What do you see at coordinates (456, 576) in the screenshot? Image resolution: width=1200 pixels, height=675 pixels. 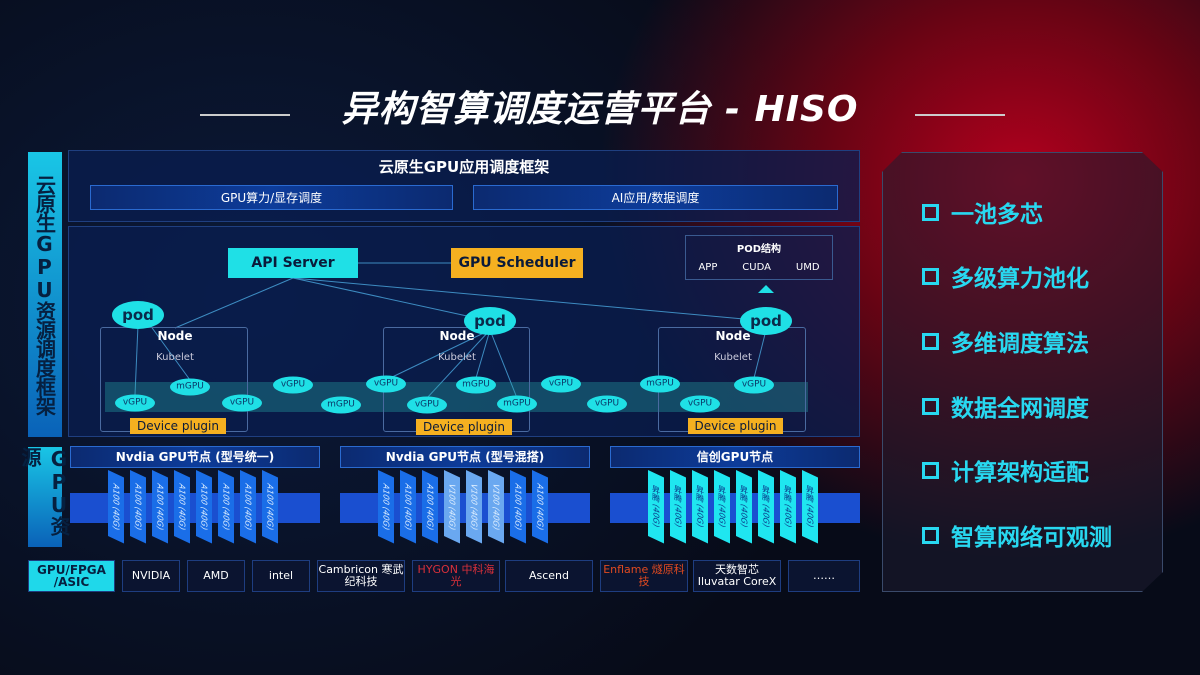 I see `vendor-logo-5: HYGON 中科海光` at bounding box center [456, 576].